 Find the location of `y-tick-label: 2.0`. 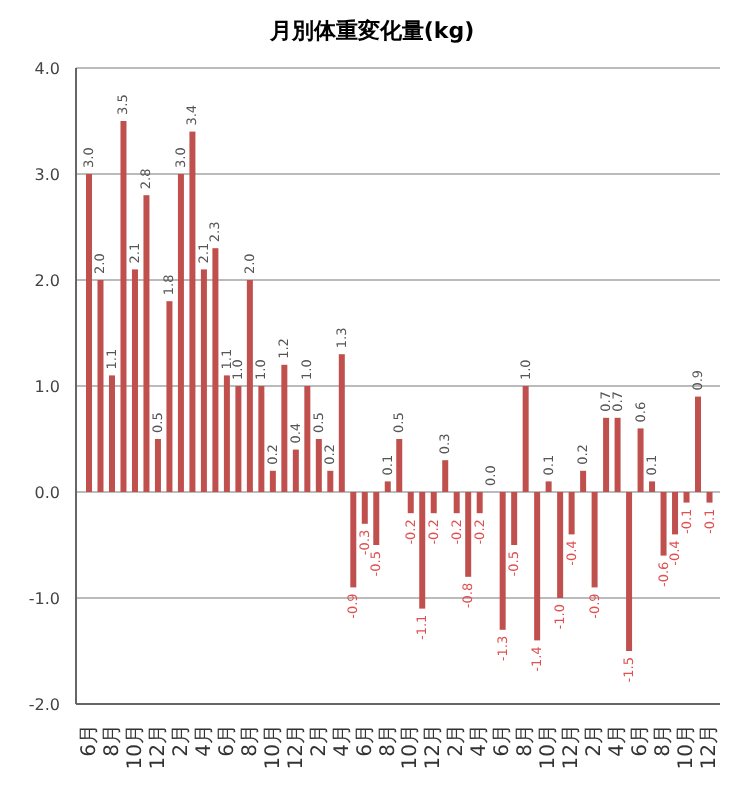

y-tick-label: 2.0 is located at coordinates (47, 280).